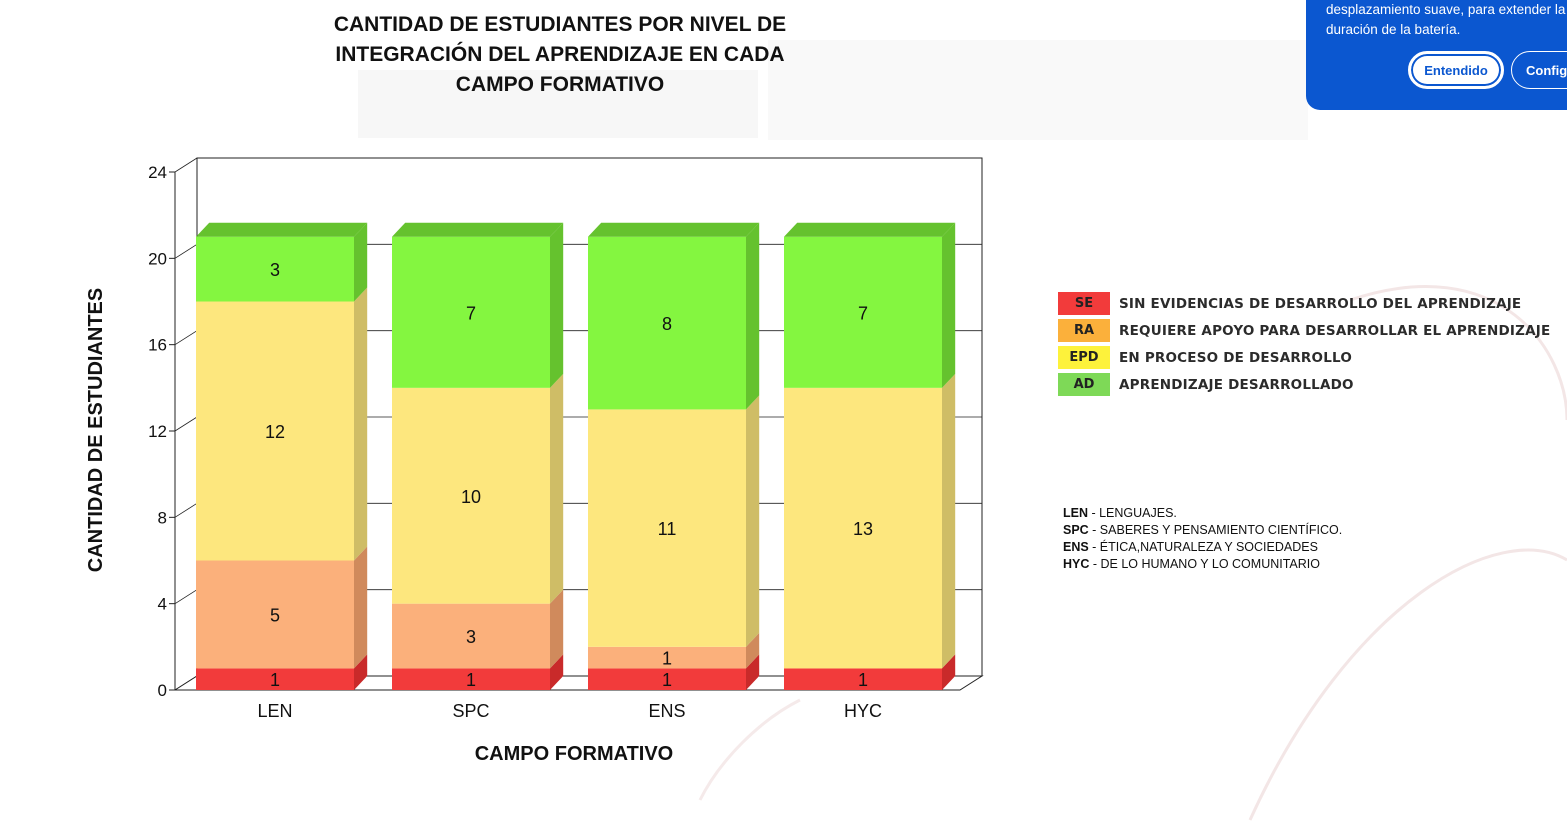 The height and width of the screenshot is (828, 1567). Describe the element at coordinates (274, 711) in the screenshot. I see `x-tick-label: LEN` at that location.